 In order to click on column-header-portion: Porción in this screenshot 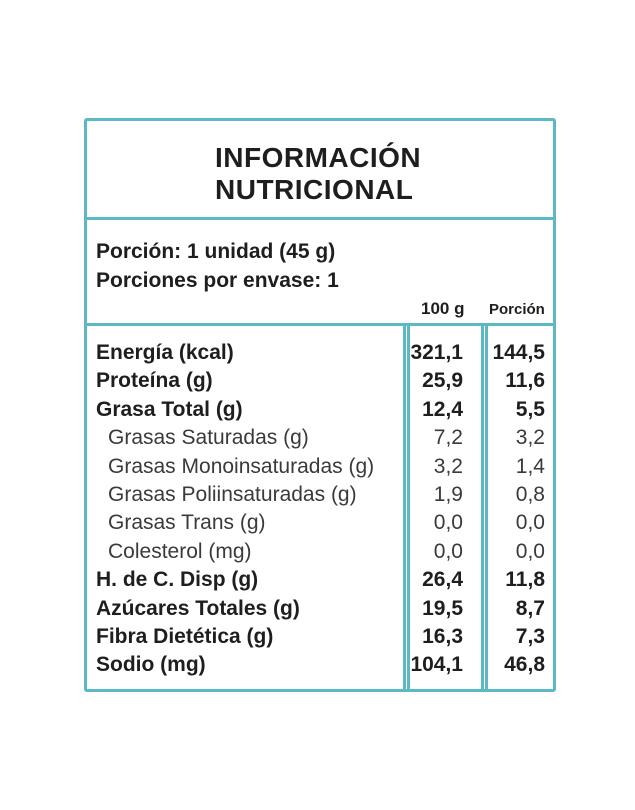, I will do `click(517, 309)`.